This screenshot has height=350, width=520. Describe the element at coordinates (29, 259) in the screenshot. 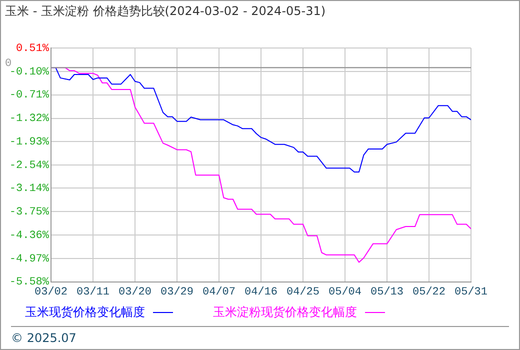

I see `y-tick-label: -4.97%` at that location.